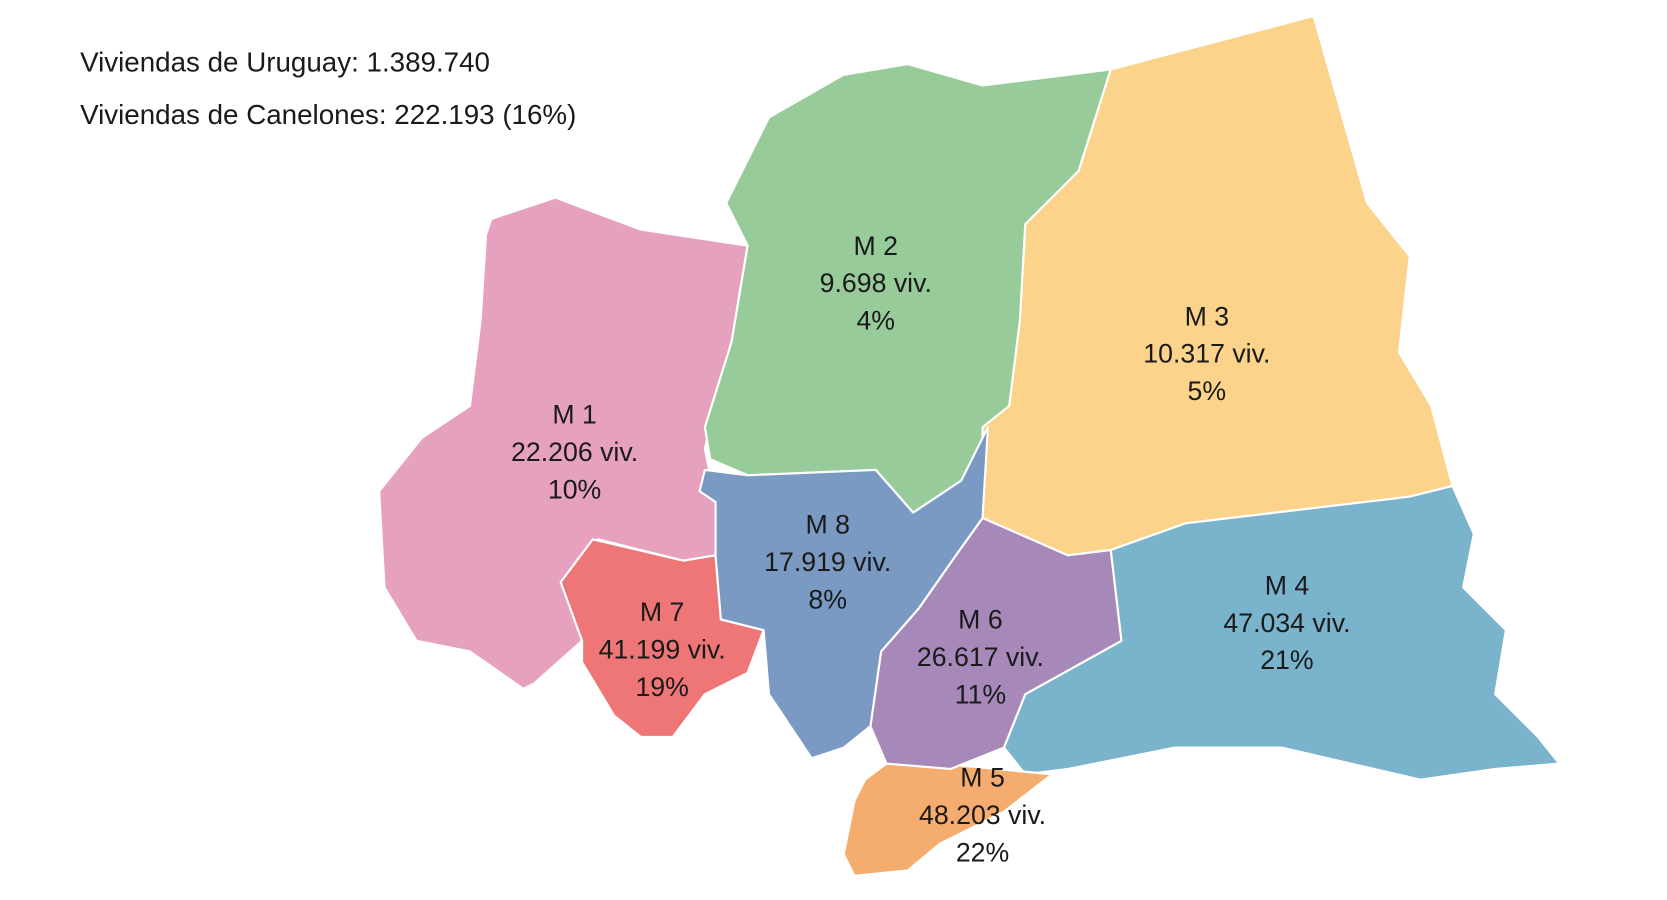  I want to click on header-line: Viviendas de Uruguay: 1.389.740, so click(285, 62).